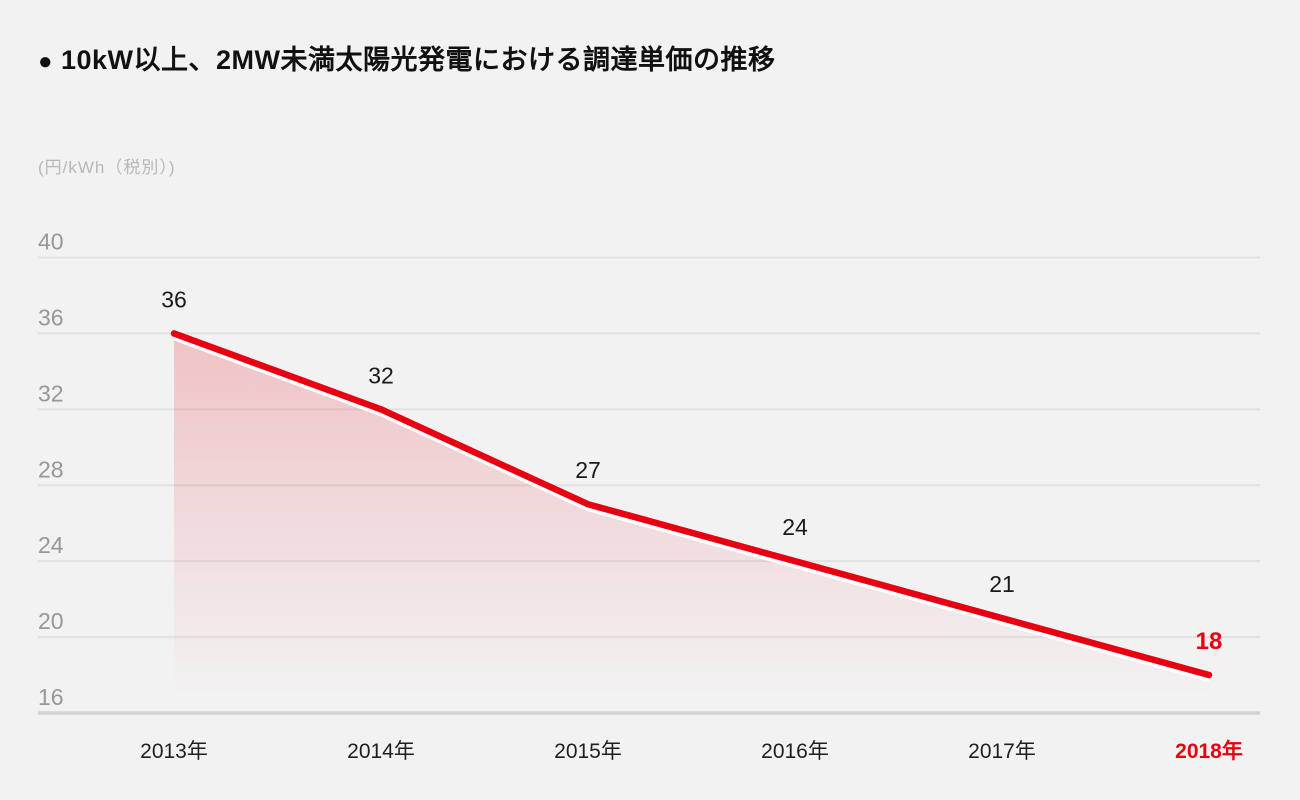 This screenshot has height=800, width=1300. What do you see at coordinates (51, 545) in the screenshot?
I see `y-axis-tick-label: 24` at bounding box center [51, 545].